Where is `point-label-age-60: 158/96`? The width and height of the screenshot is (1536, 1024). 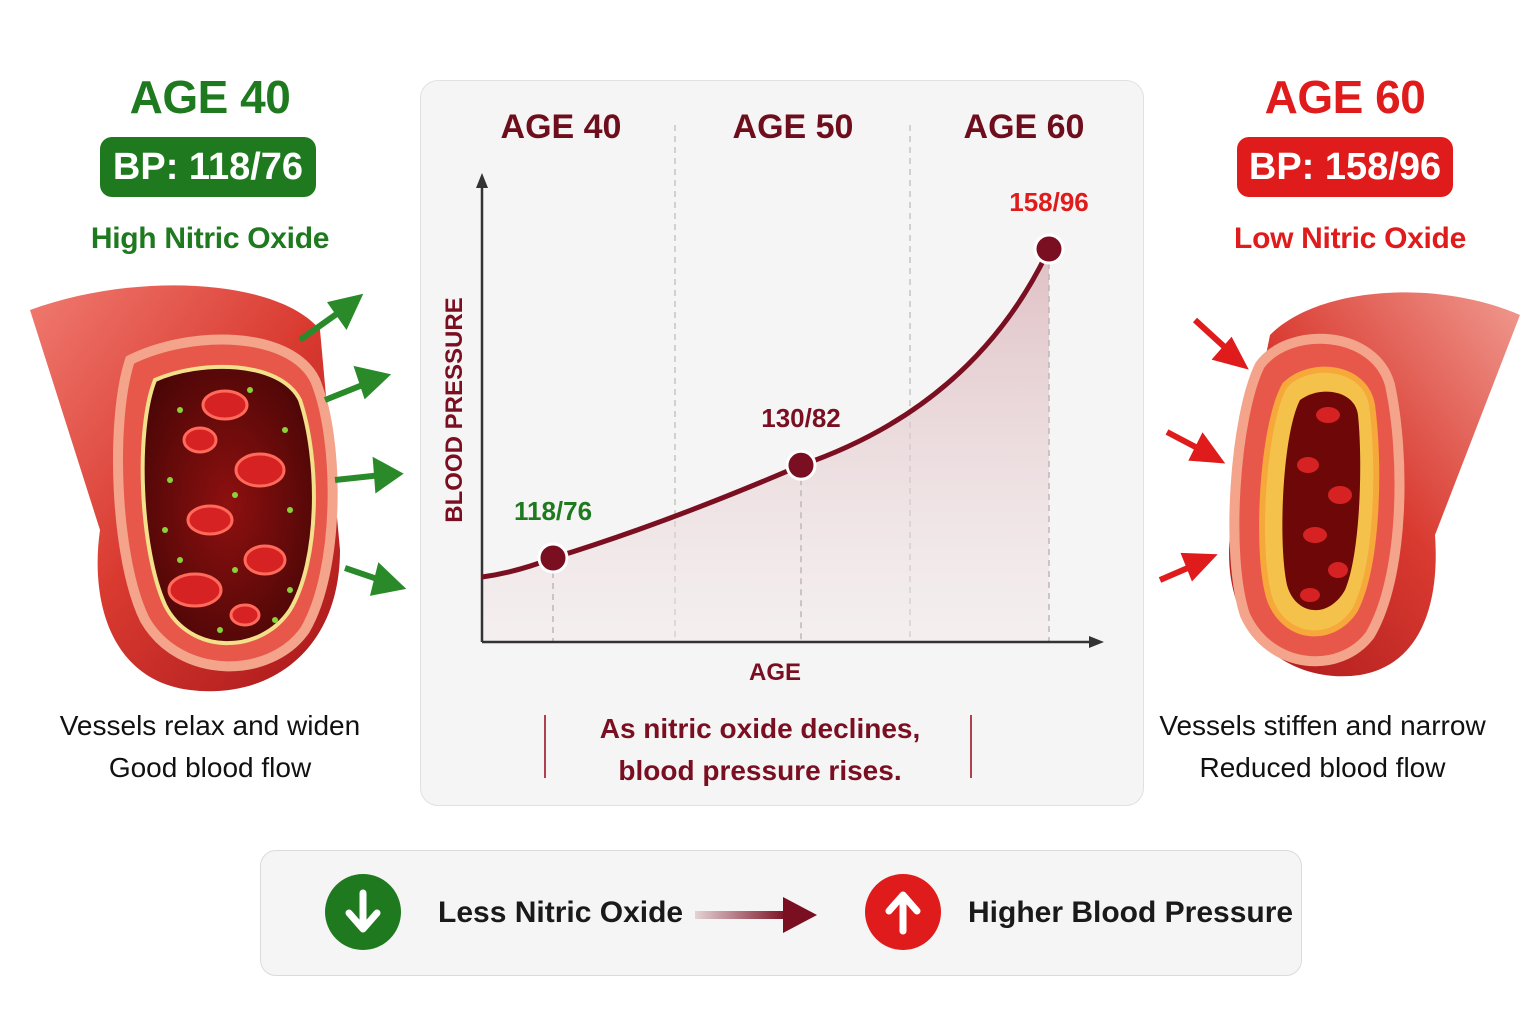 point-label-age-60: 158/96 is located at coordinates (1049, 202).